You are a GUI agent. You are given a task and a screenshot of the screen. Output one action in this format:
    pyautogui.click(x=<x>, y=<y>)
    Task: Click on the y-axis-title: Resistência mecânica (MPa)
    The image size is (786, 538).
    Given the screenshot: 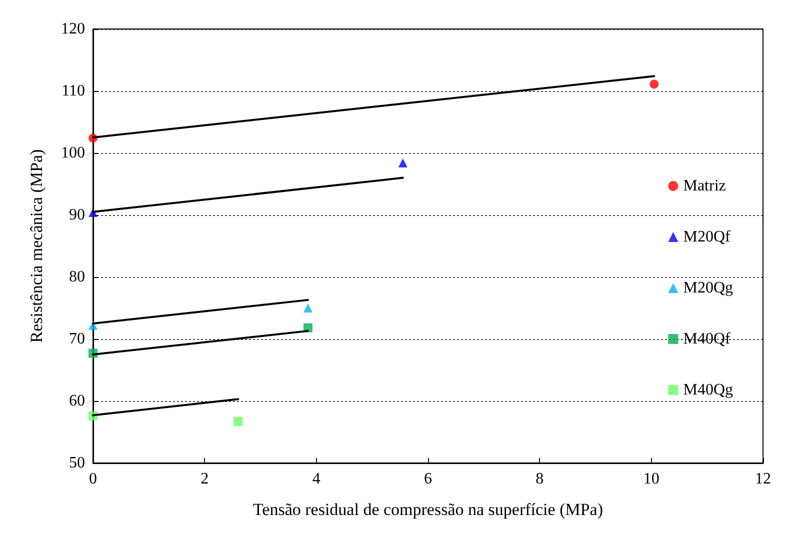 What is the action you would take?
    pyautogui.click(x=36, y=246)
    